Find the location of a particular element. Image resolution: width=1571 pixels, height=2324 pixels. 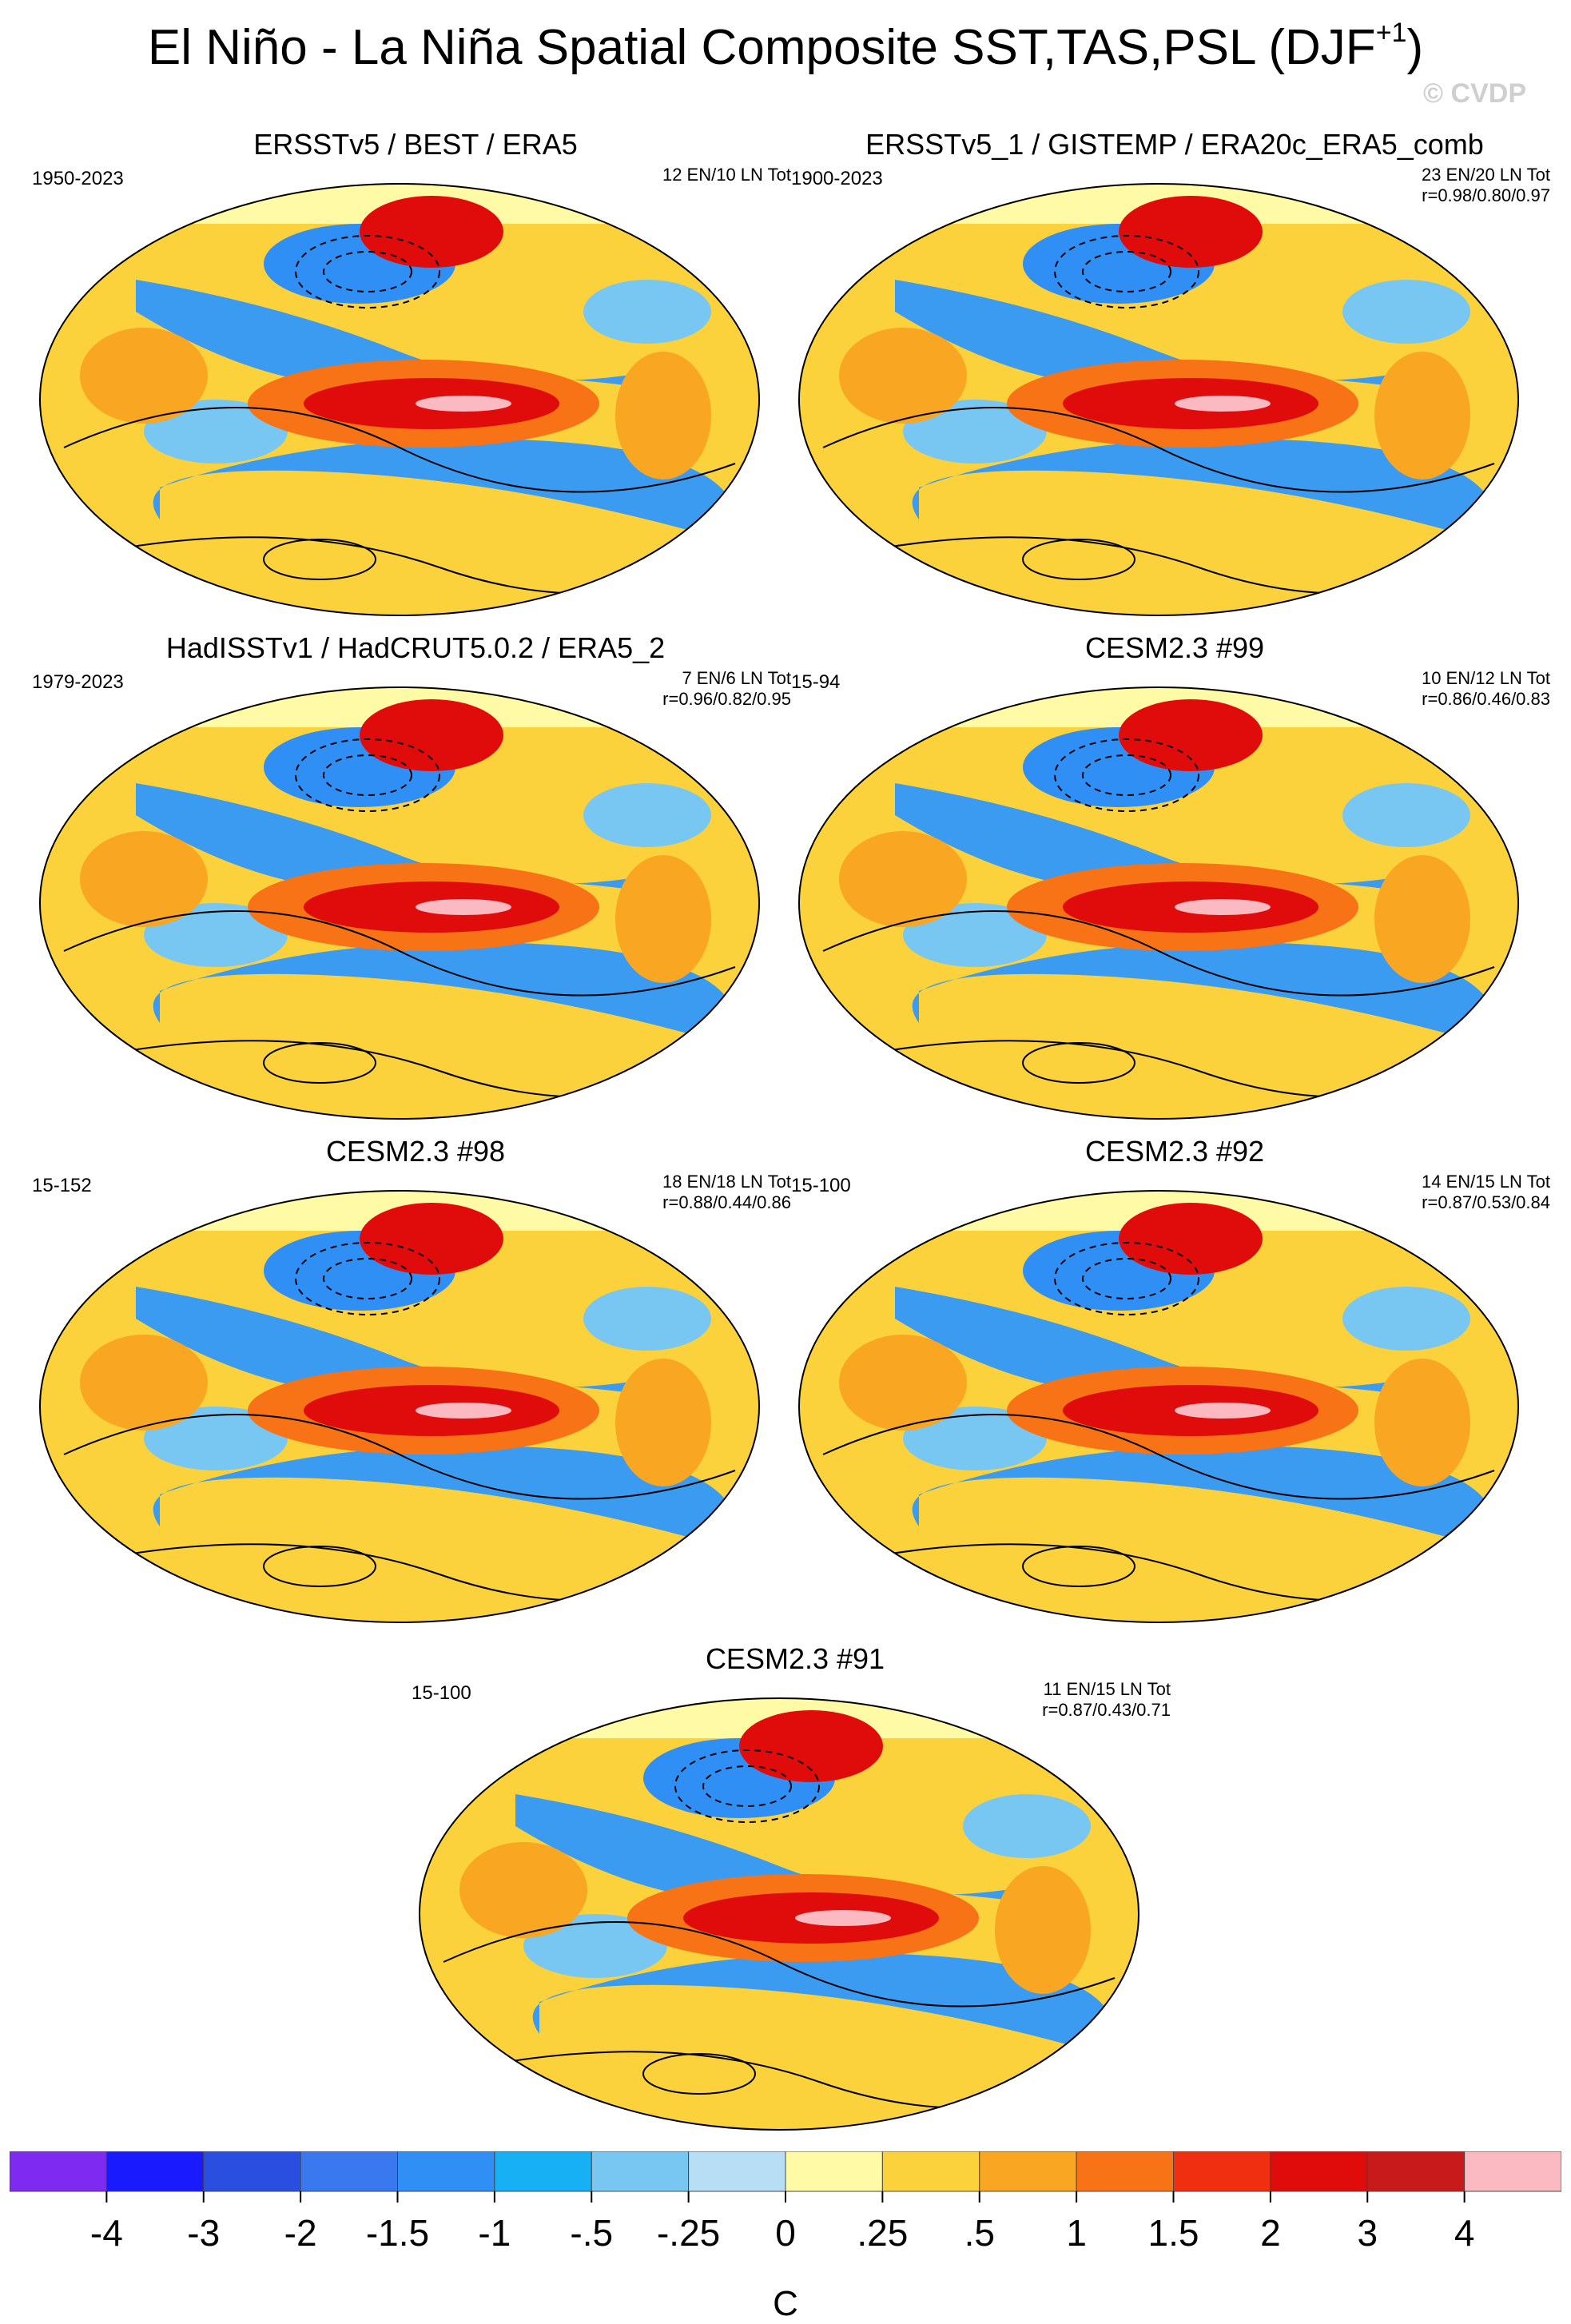

colorbar-tick-label: -4 is located at coordinates (107, 2233).